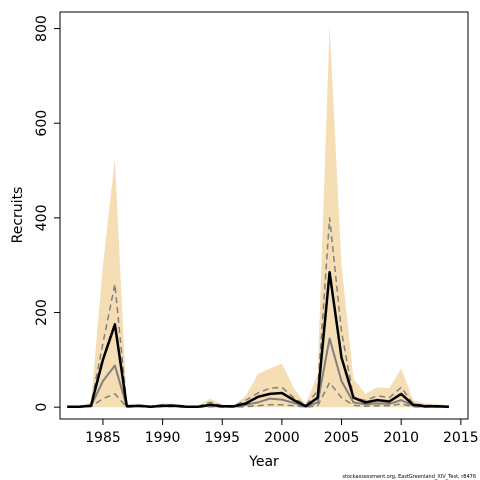  I want to click on x-tick-label: 2000, so click(282, 438).